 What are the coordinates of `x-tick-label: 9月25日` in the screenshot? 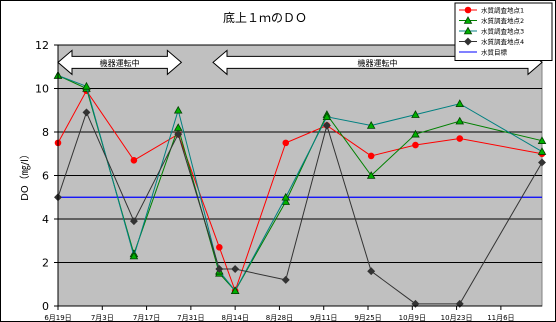 It's located at (367, 318).